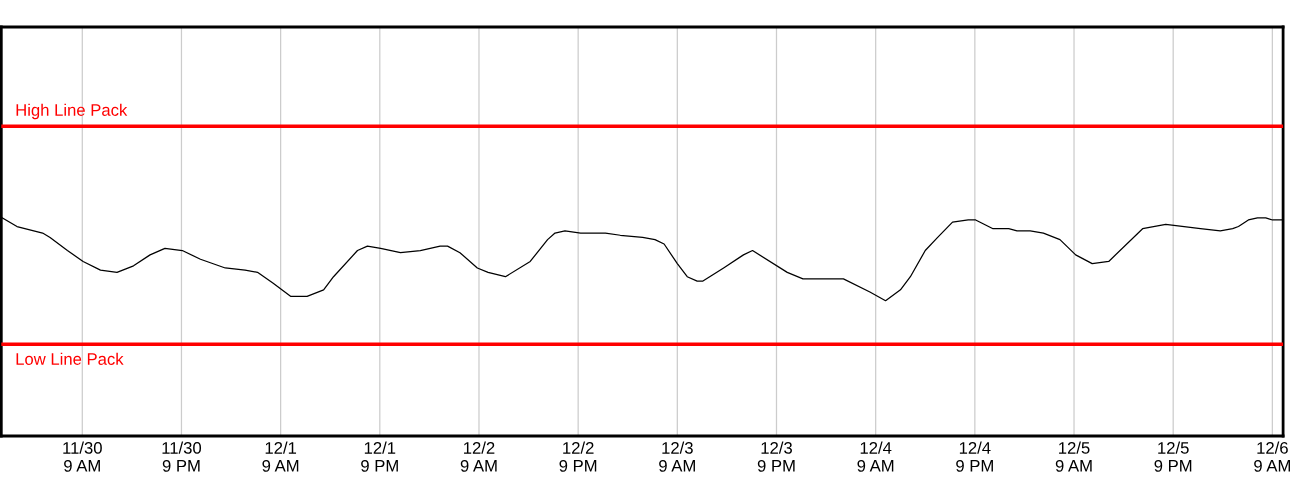 The width and height of the screenshot is (1300, 500). What do you see at coordinates (974, 456) in the screenshot?
I see `x-tick-label: 12/4 9 PM` at bounding box center [974, 456].